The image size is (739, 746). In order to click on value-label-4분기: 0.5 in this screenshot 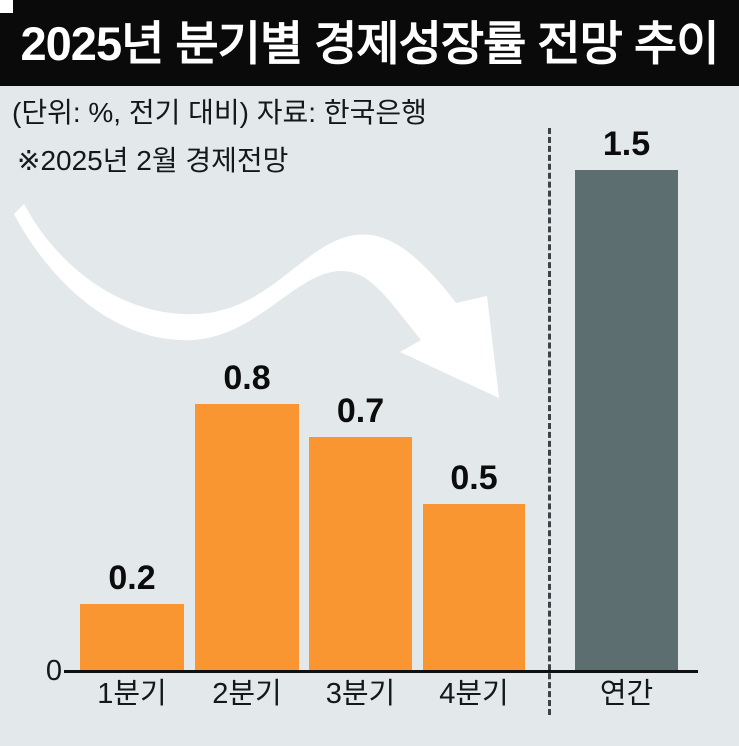, I will do `click(474, 478)`.